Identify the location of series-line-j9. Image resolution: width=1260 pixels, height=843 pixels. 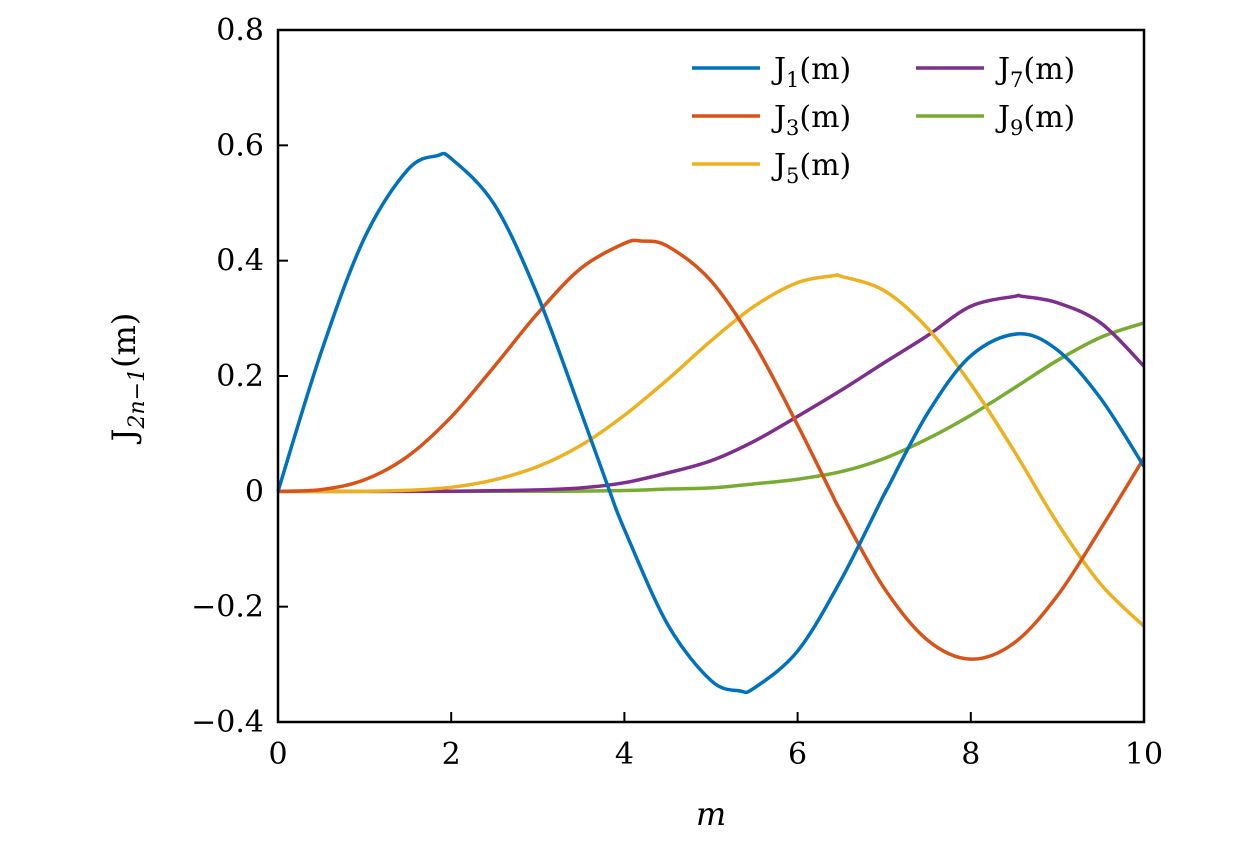
(711, 407).